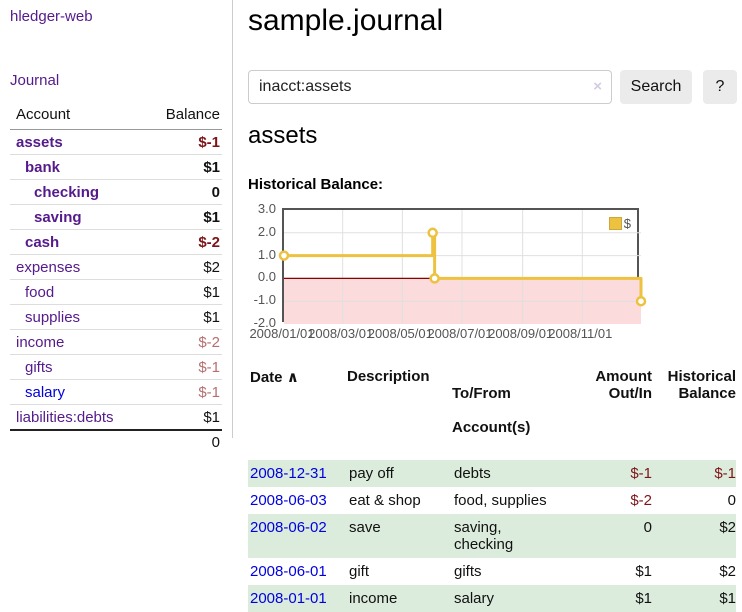 The width and height of the screenshot is (742, 612). What do you see at coordinates (262, 265) in the screenshot?
I see `chart-y-axis: 3.0 2.0 1.0 0.0 -1.0 -2.0` at bounding box center [262, 265].